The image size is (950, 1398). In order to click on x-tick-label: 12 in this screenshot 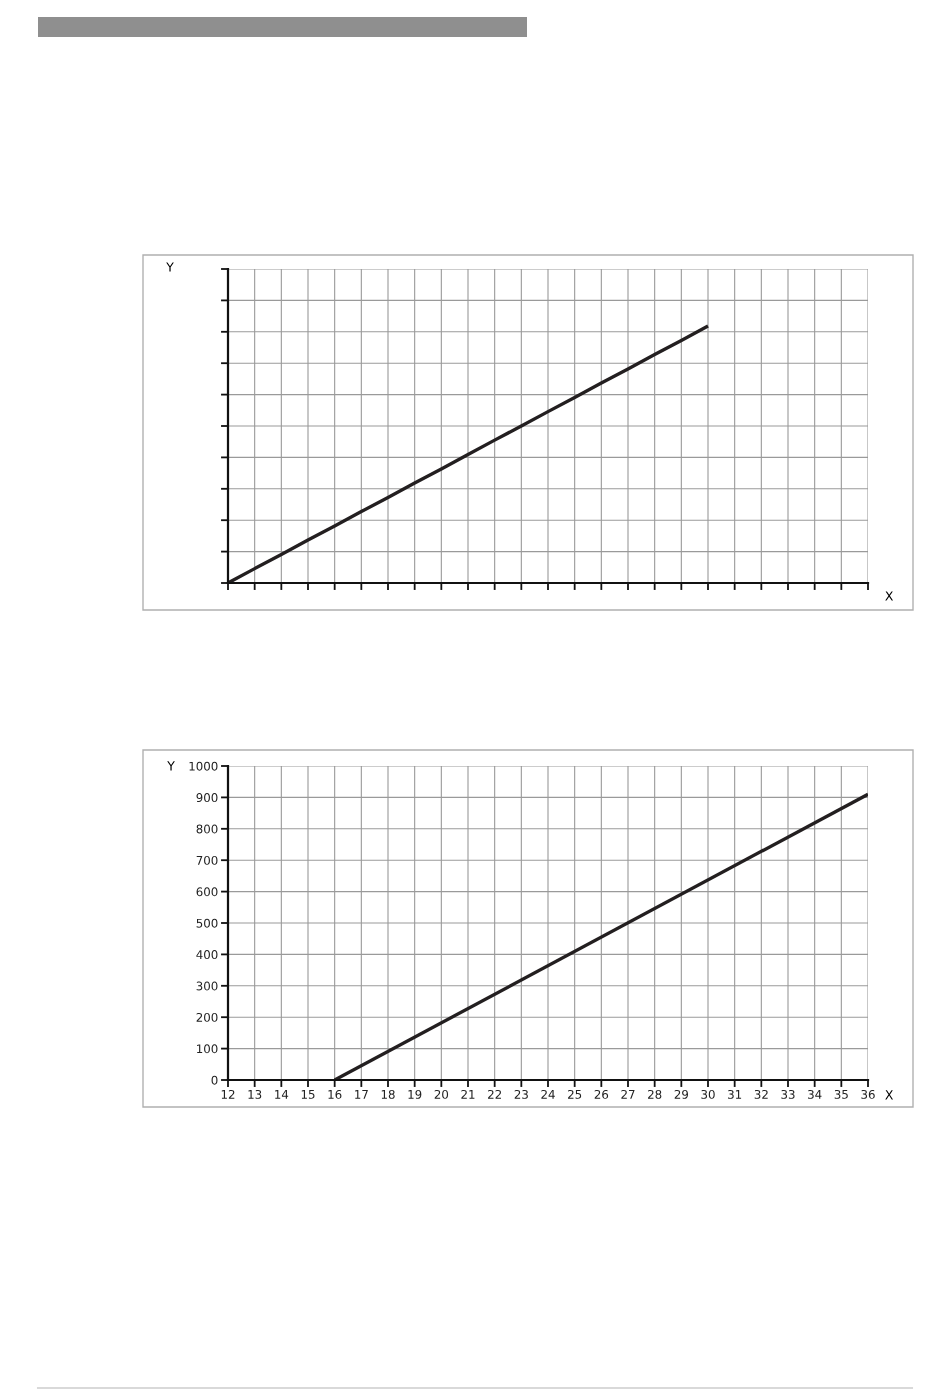, I will do `click(228, 1094)`.